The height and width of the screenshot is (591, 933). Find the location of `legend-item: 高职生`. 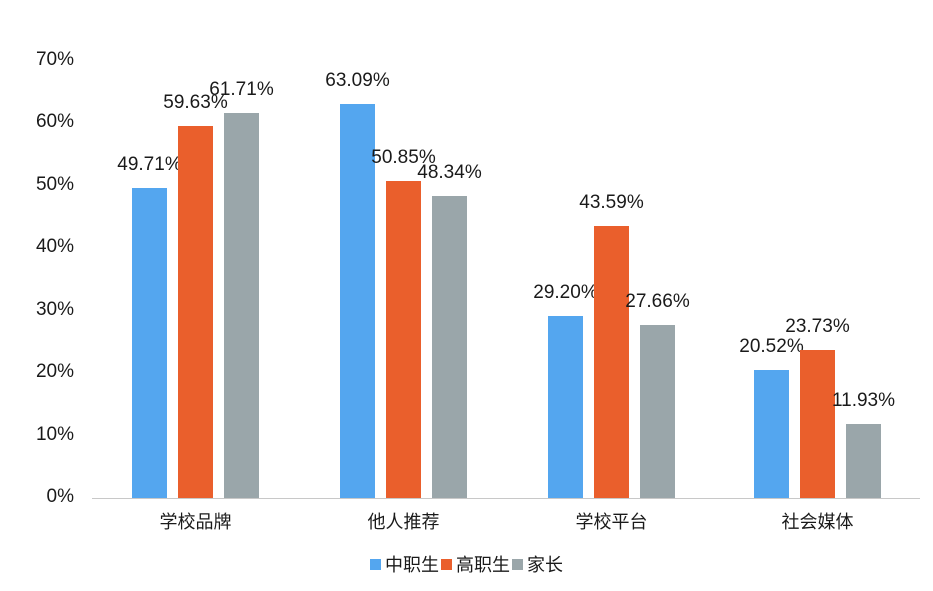

legend-item: 高职生 is located at coordinates (475, 565).